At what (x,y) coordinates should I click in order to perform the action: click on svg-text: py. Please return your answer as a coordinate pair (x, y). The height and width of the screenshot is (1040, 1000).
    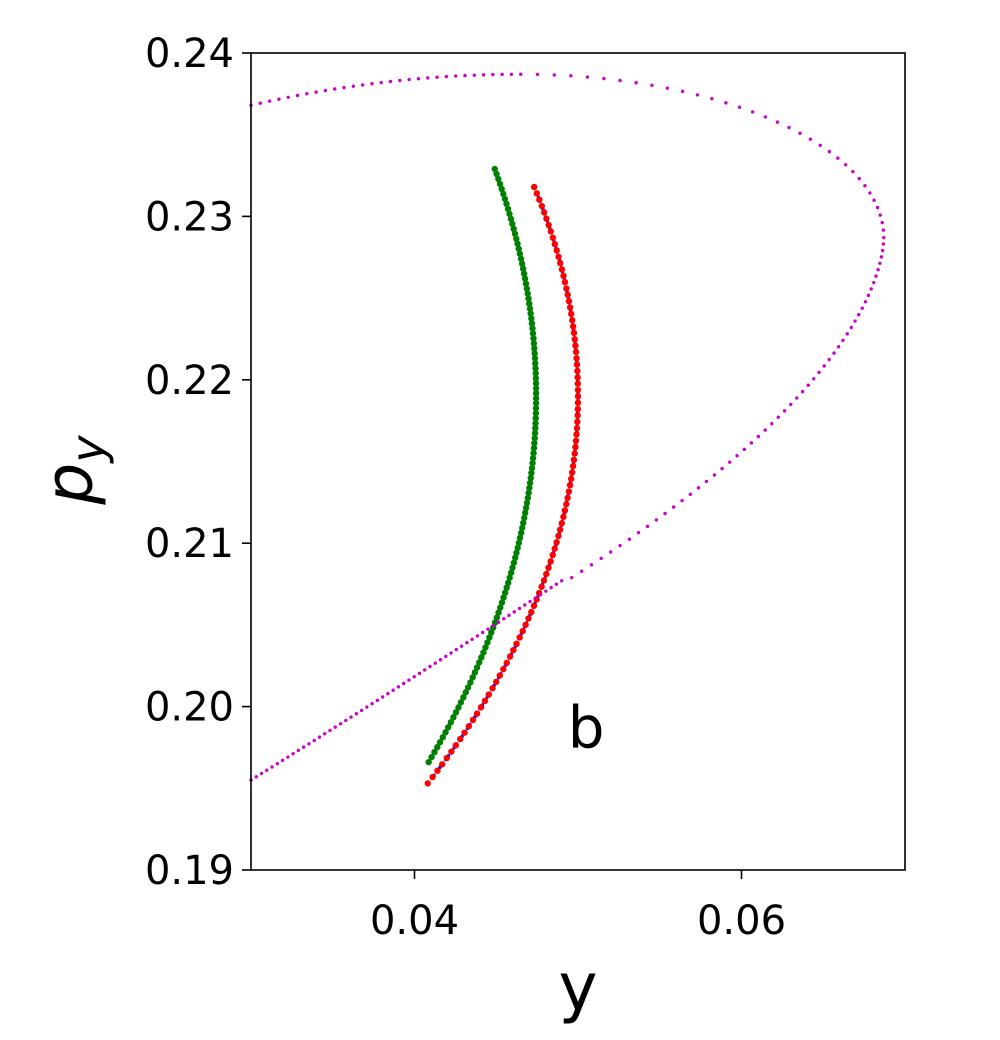
    Looking at the image, I should click on (73, 470).